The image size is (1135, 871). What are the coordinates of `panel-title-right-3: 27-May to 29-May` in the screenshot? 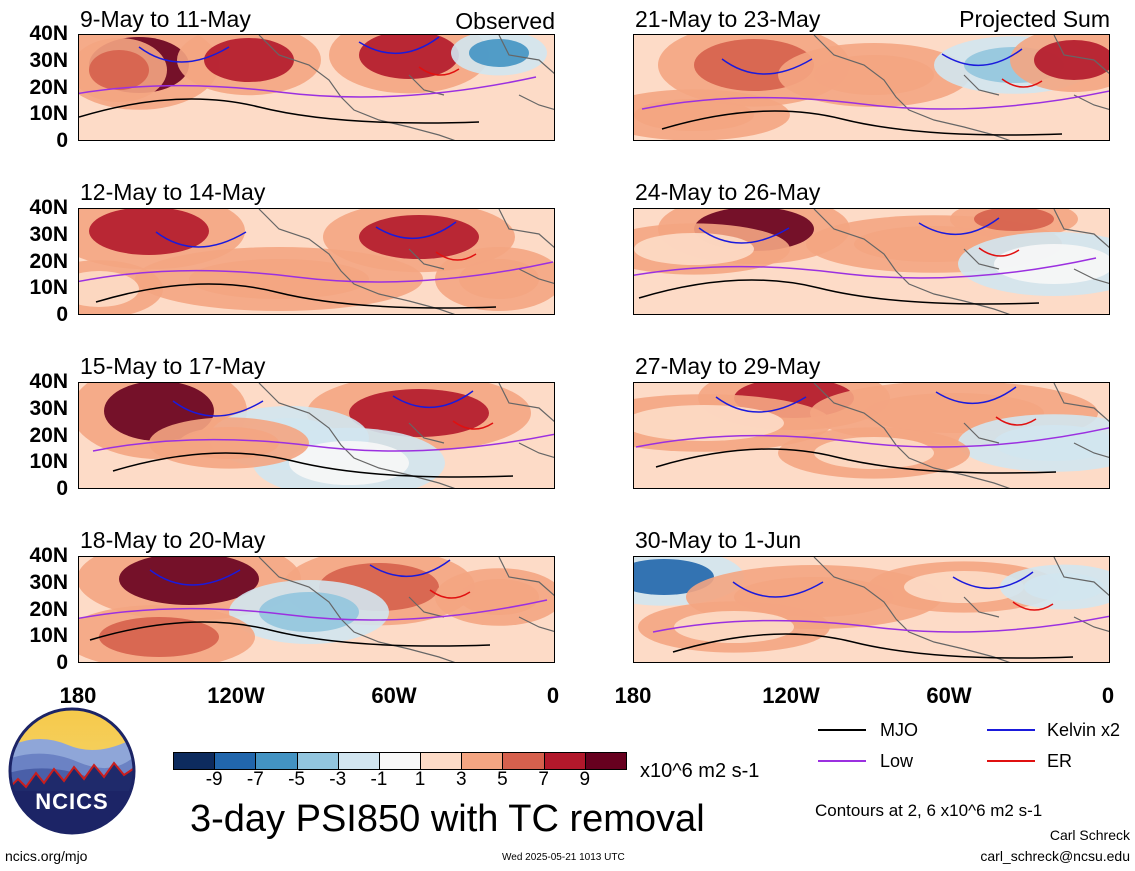 It's located at (728, 366).